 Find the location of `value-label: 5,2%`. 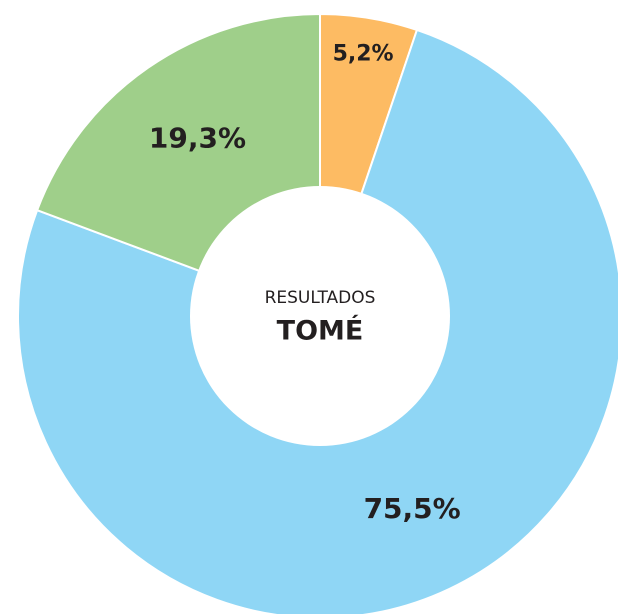

value-label: 5,2% is located at coordinates (363, 54).